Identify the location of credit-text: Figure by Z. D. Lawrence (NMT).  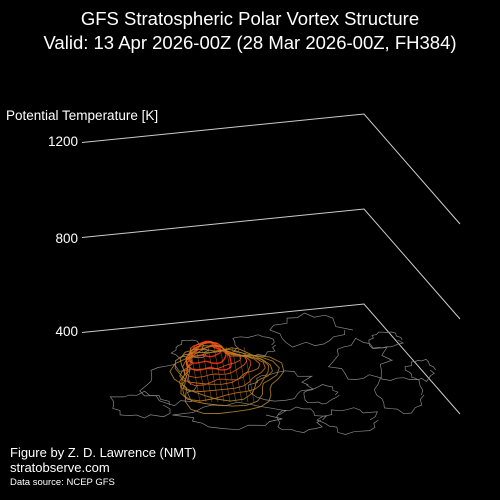
(103, 452).